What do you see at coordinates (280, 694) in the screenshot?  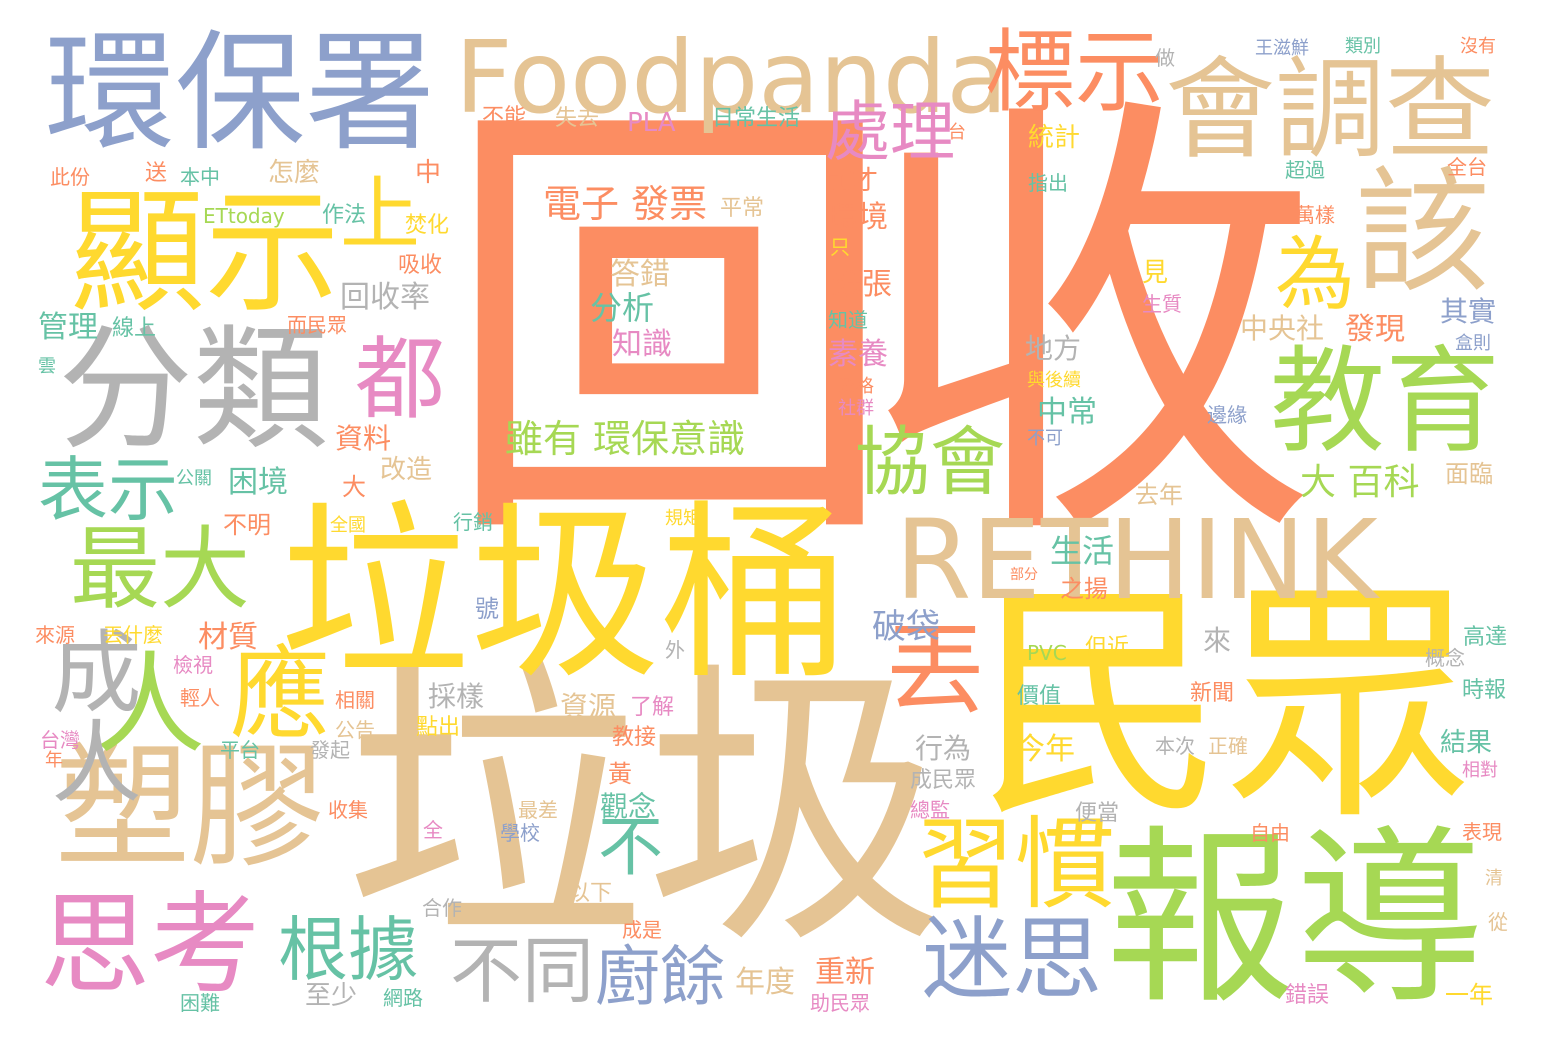 I see `word-ying: 應` at bounding box center [280, 694].